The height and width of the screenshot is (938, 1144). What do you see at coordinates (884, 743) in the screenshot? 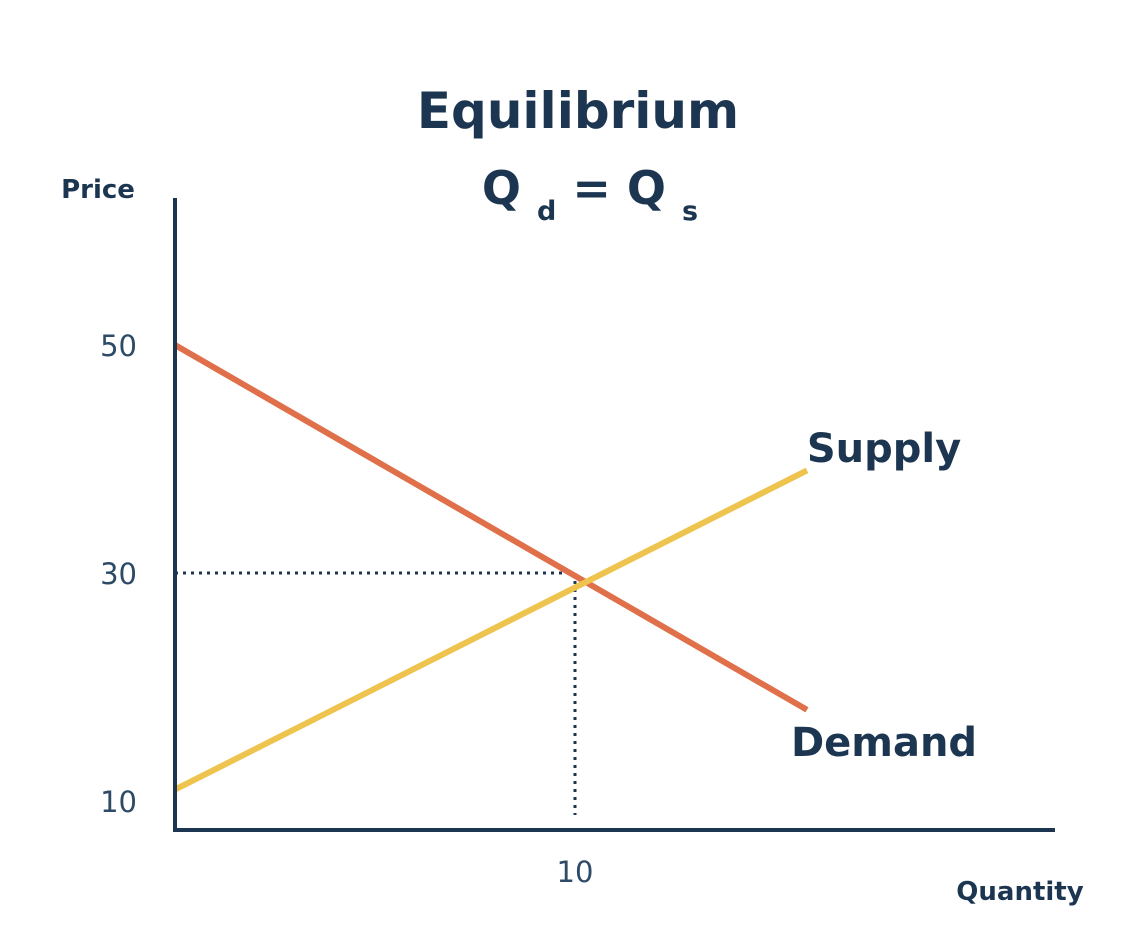
I see `demand-label: Demand` at bounding box center [884, 743].